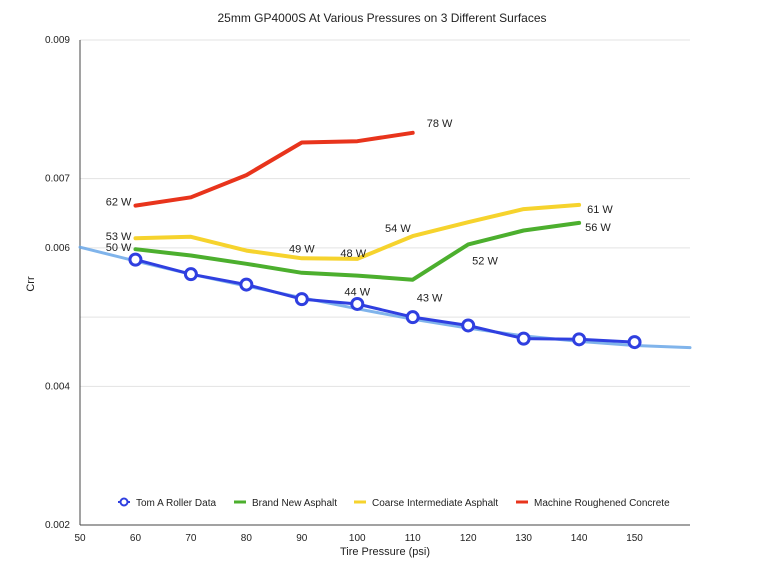  Describe the element at coordinates (435, 503) in the screenshot. I see `legend-label: Coarse Intermediate Asphalt` at that location.